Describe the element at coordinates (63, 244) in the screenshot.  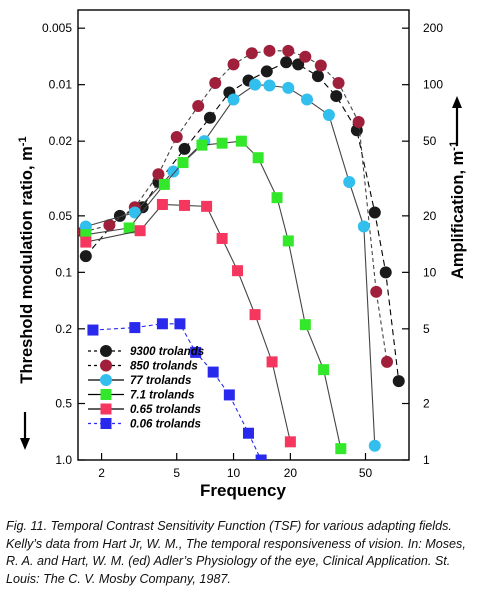
I see `left-ticks: 0.005 0.01 0.02 0.05 0.1 0.2 0.5 1.0` at that location.